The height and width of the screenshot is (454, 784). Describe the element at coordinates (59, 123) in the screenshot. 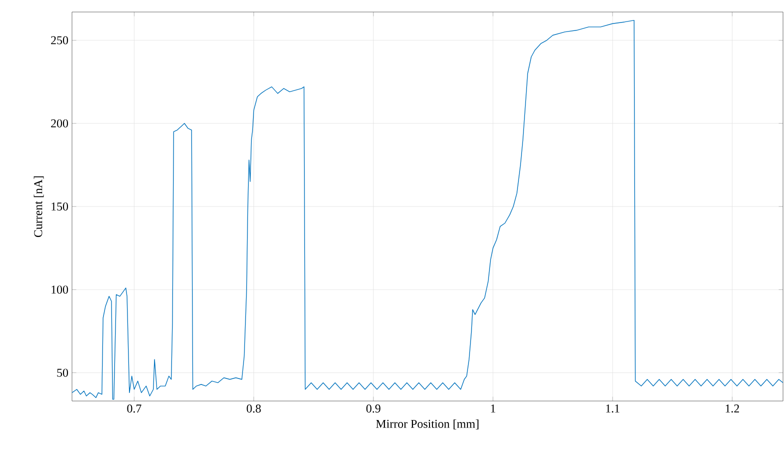

I see `y-tick-label: 200` at that location.